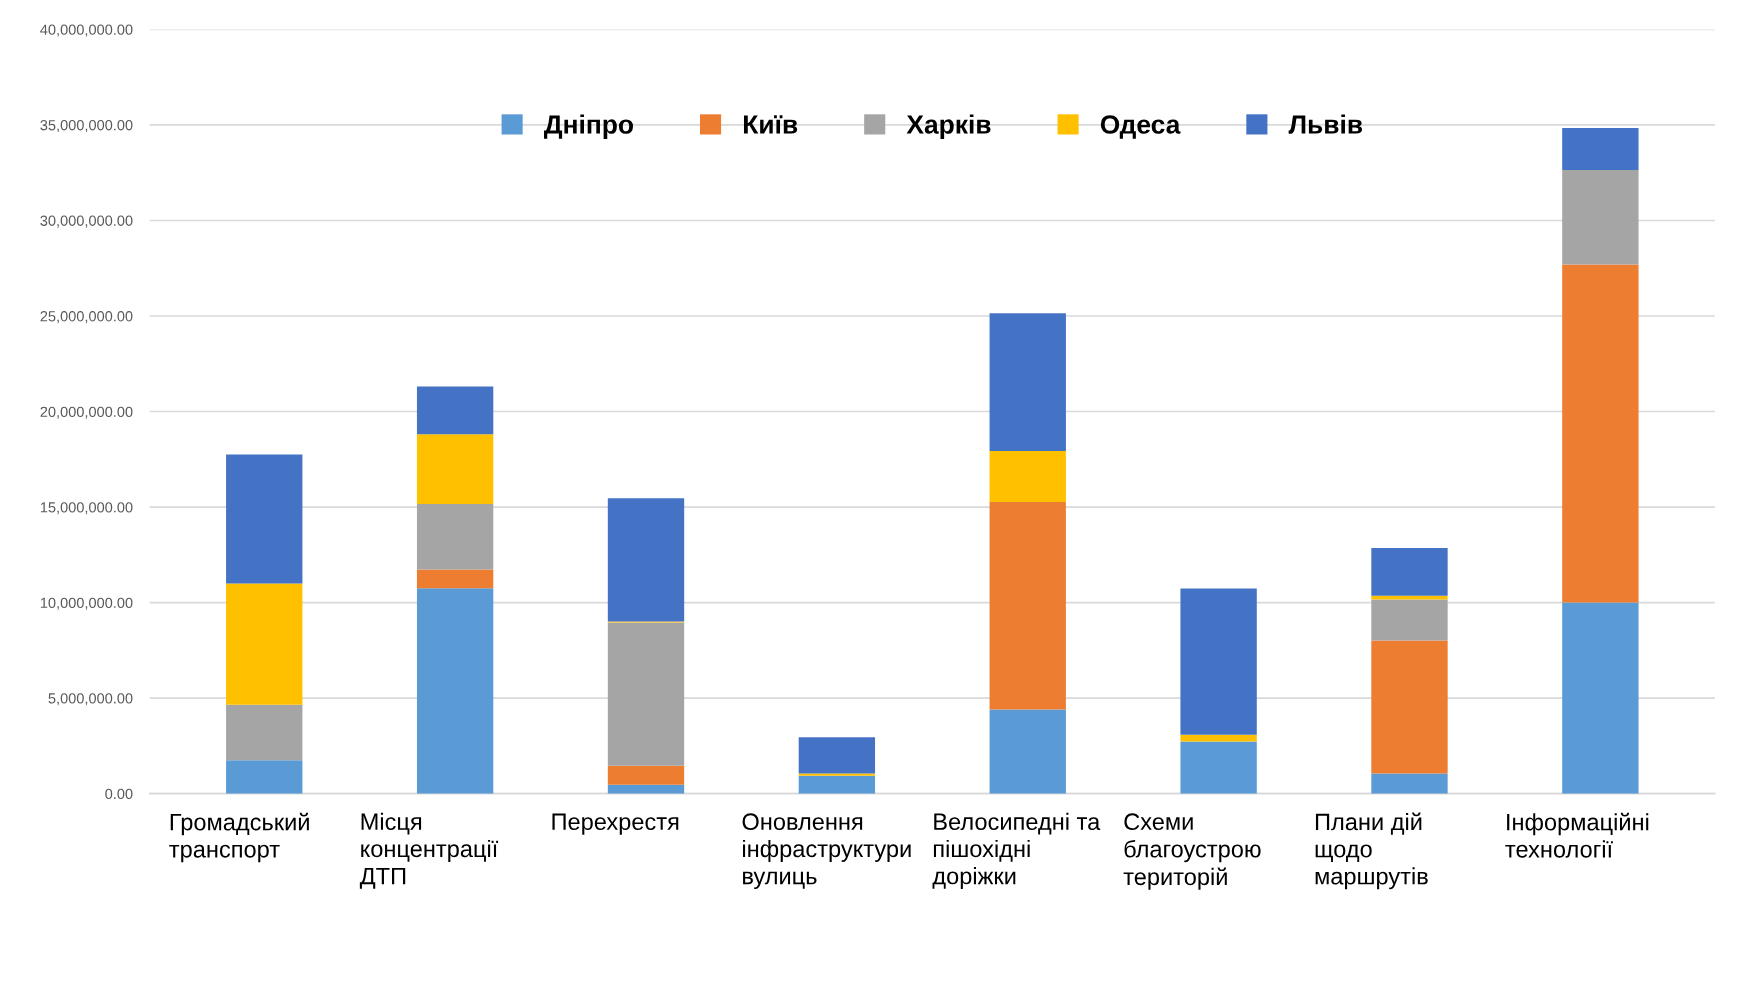 This screenshot has width=1741, height=981. I want to click on y-tick-label: 25,000,000.00, so click(86, 317).